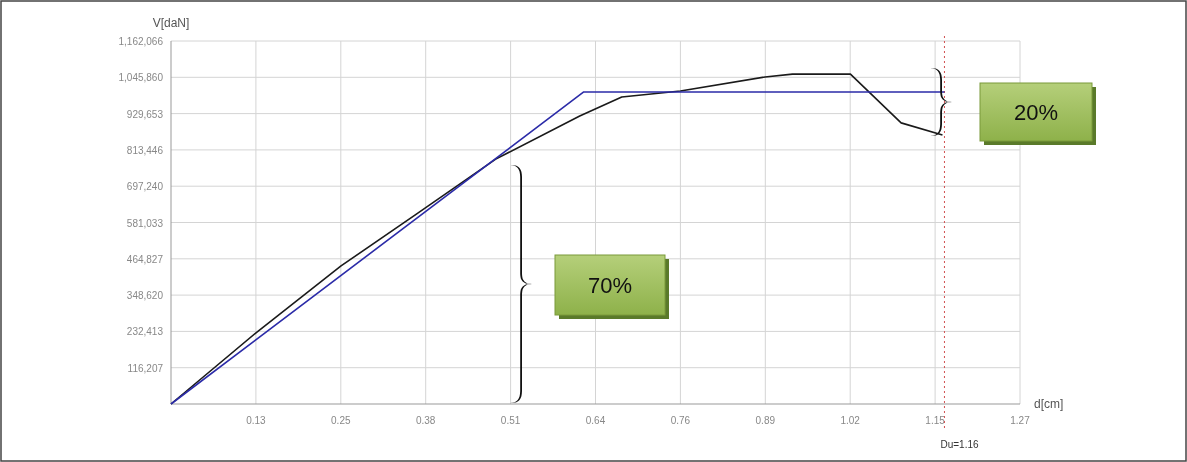 The image size is (1187, 462). What do you see at coordinates (425, 420) in the screenshot?
I see `x-tick-label: 0.38` at bounding box center [425, 420].